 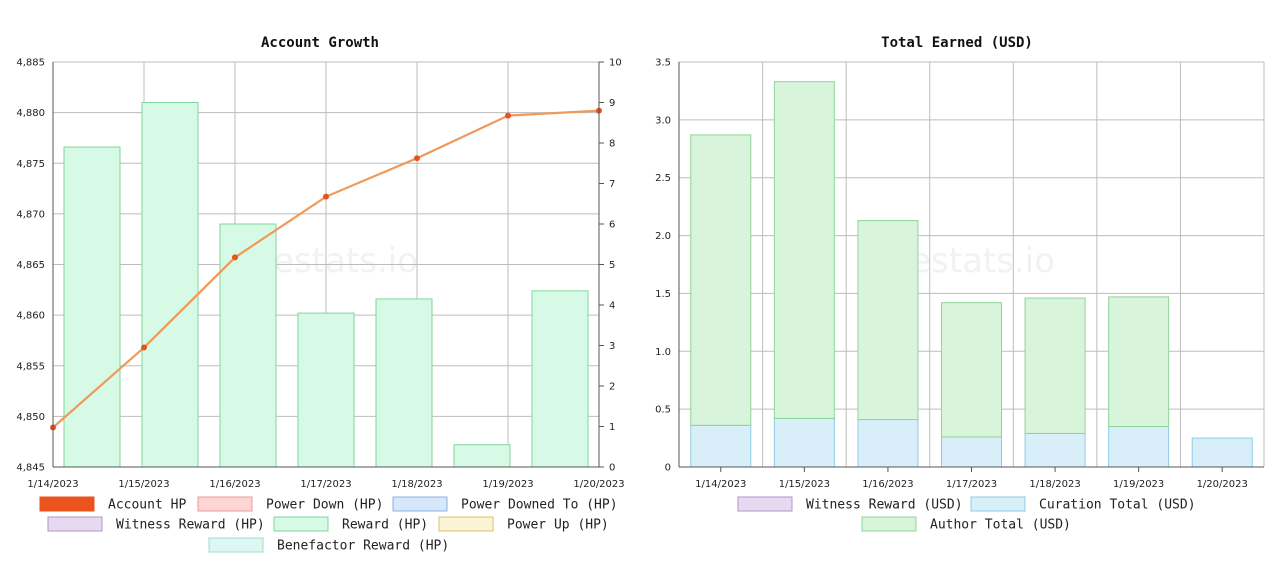 What do you see at coordinates (30, 316) in the screenshot?
I see `y-tick-label: 4,860` at bounding box center [30, 316].